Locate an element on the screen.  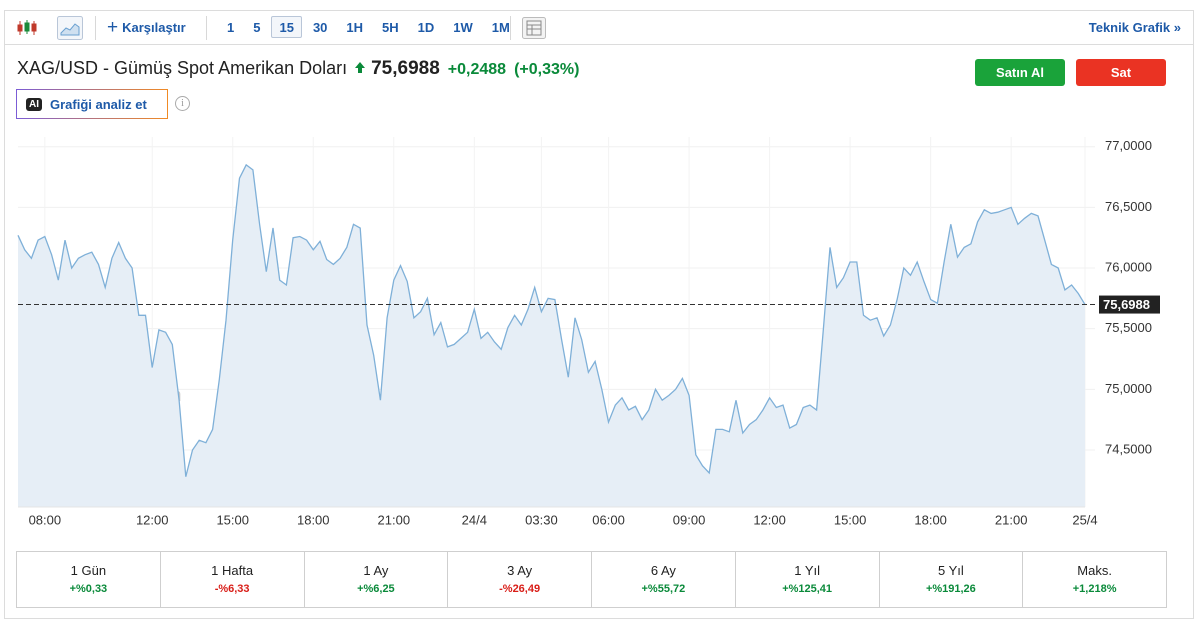
last-price-box is located at coordinates (1129, 304).